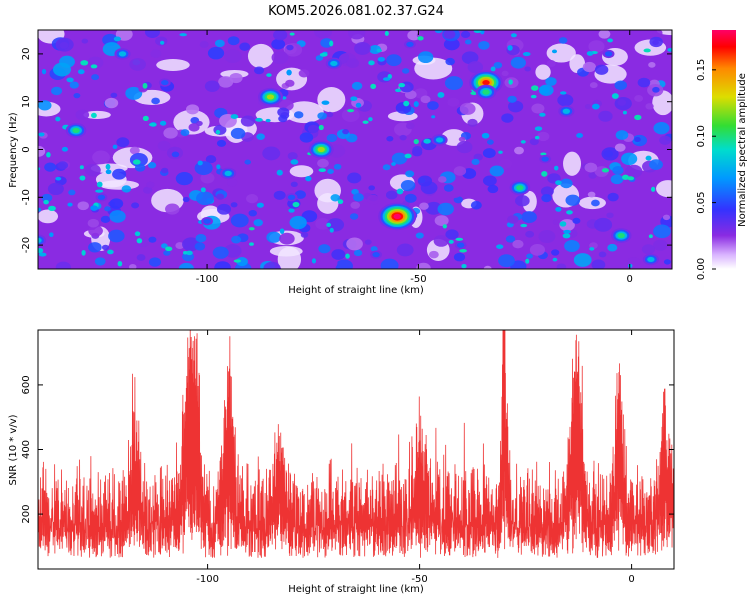 Image resolution: width=750 pixels, height=600 pixels. What do you see at coordinates (119, 185) in the screenshot?
I see `spectrogram-trough` at bounding box center [119, 185].